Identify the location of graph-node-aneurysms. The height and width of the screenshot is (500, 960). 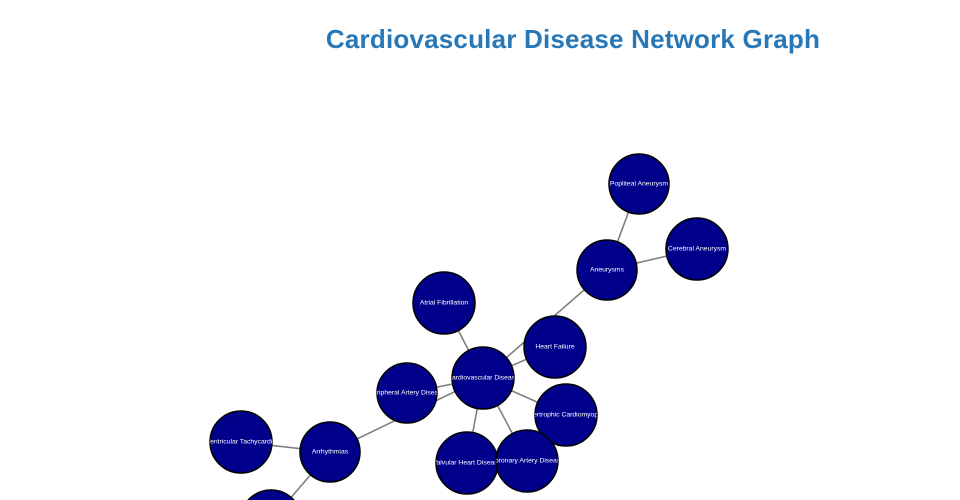
(607, 270).